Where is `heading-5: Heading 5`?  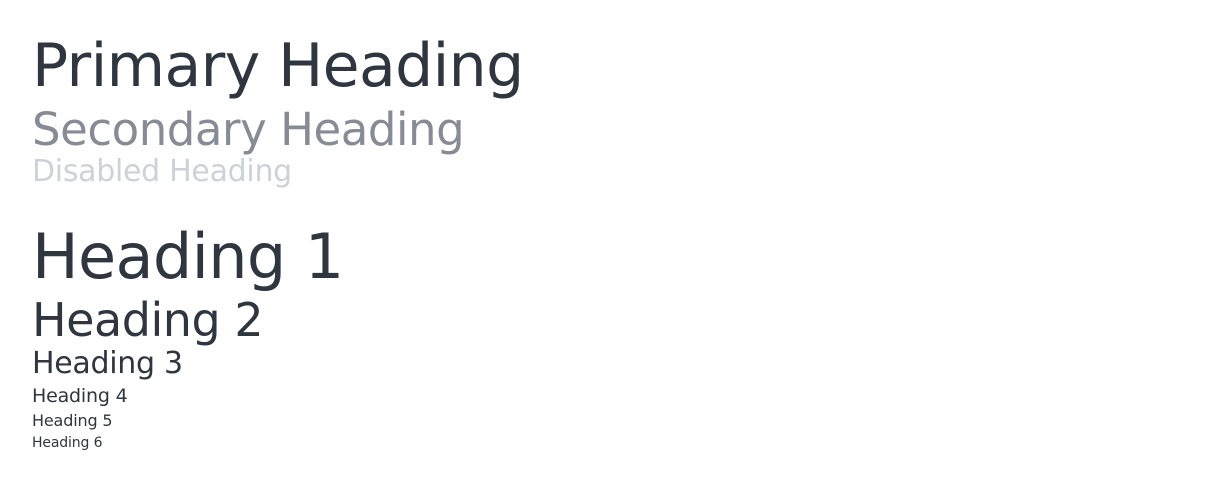
heading-5: Heading 5 is located at coordinates (72, 420).